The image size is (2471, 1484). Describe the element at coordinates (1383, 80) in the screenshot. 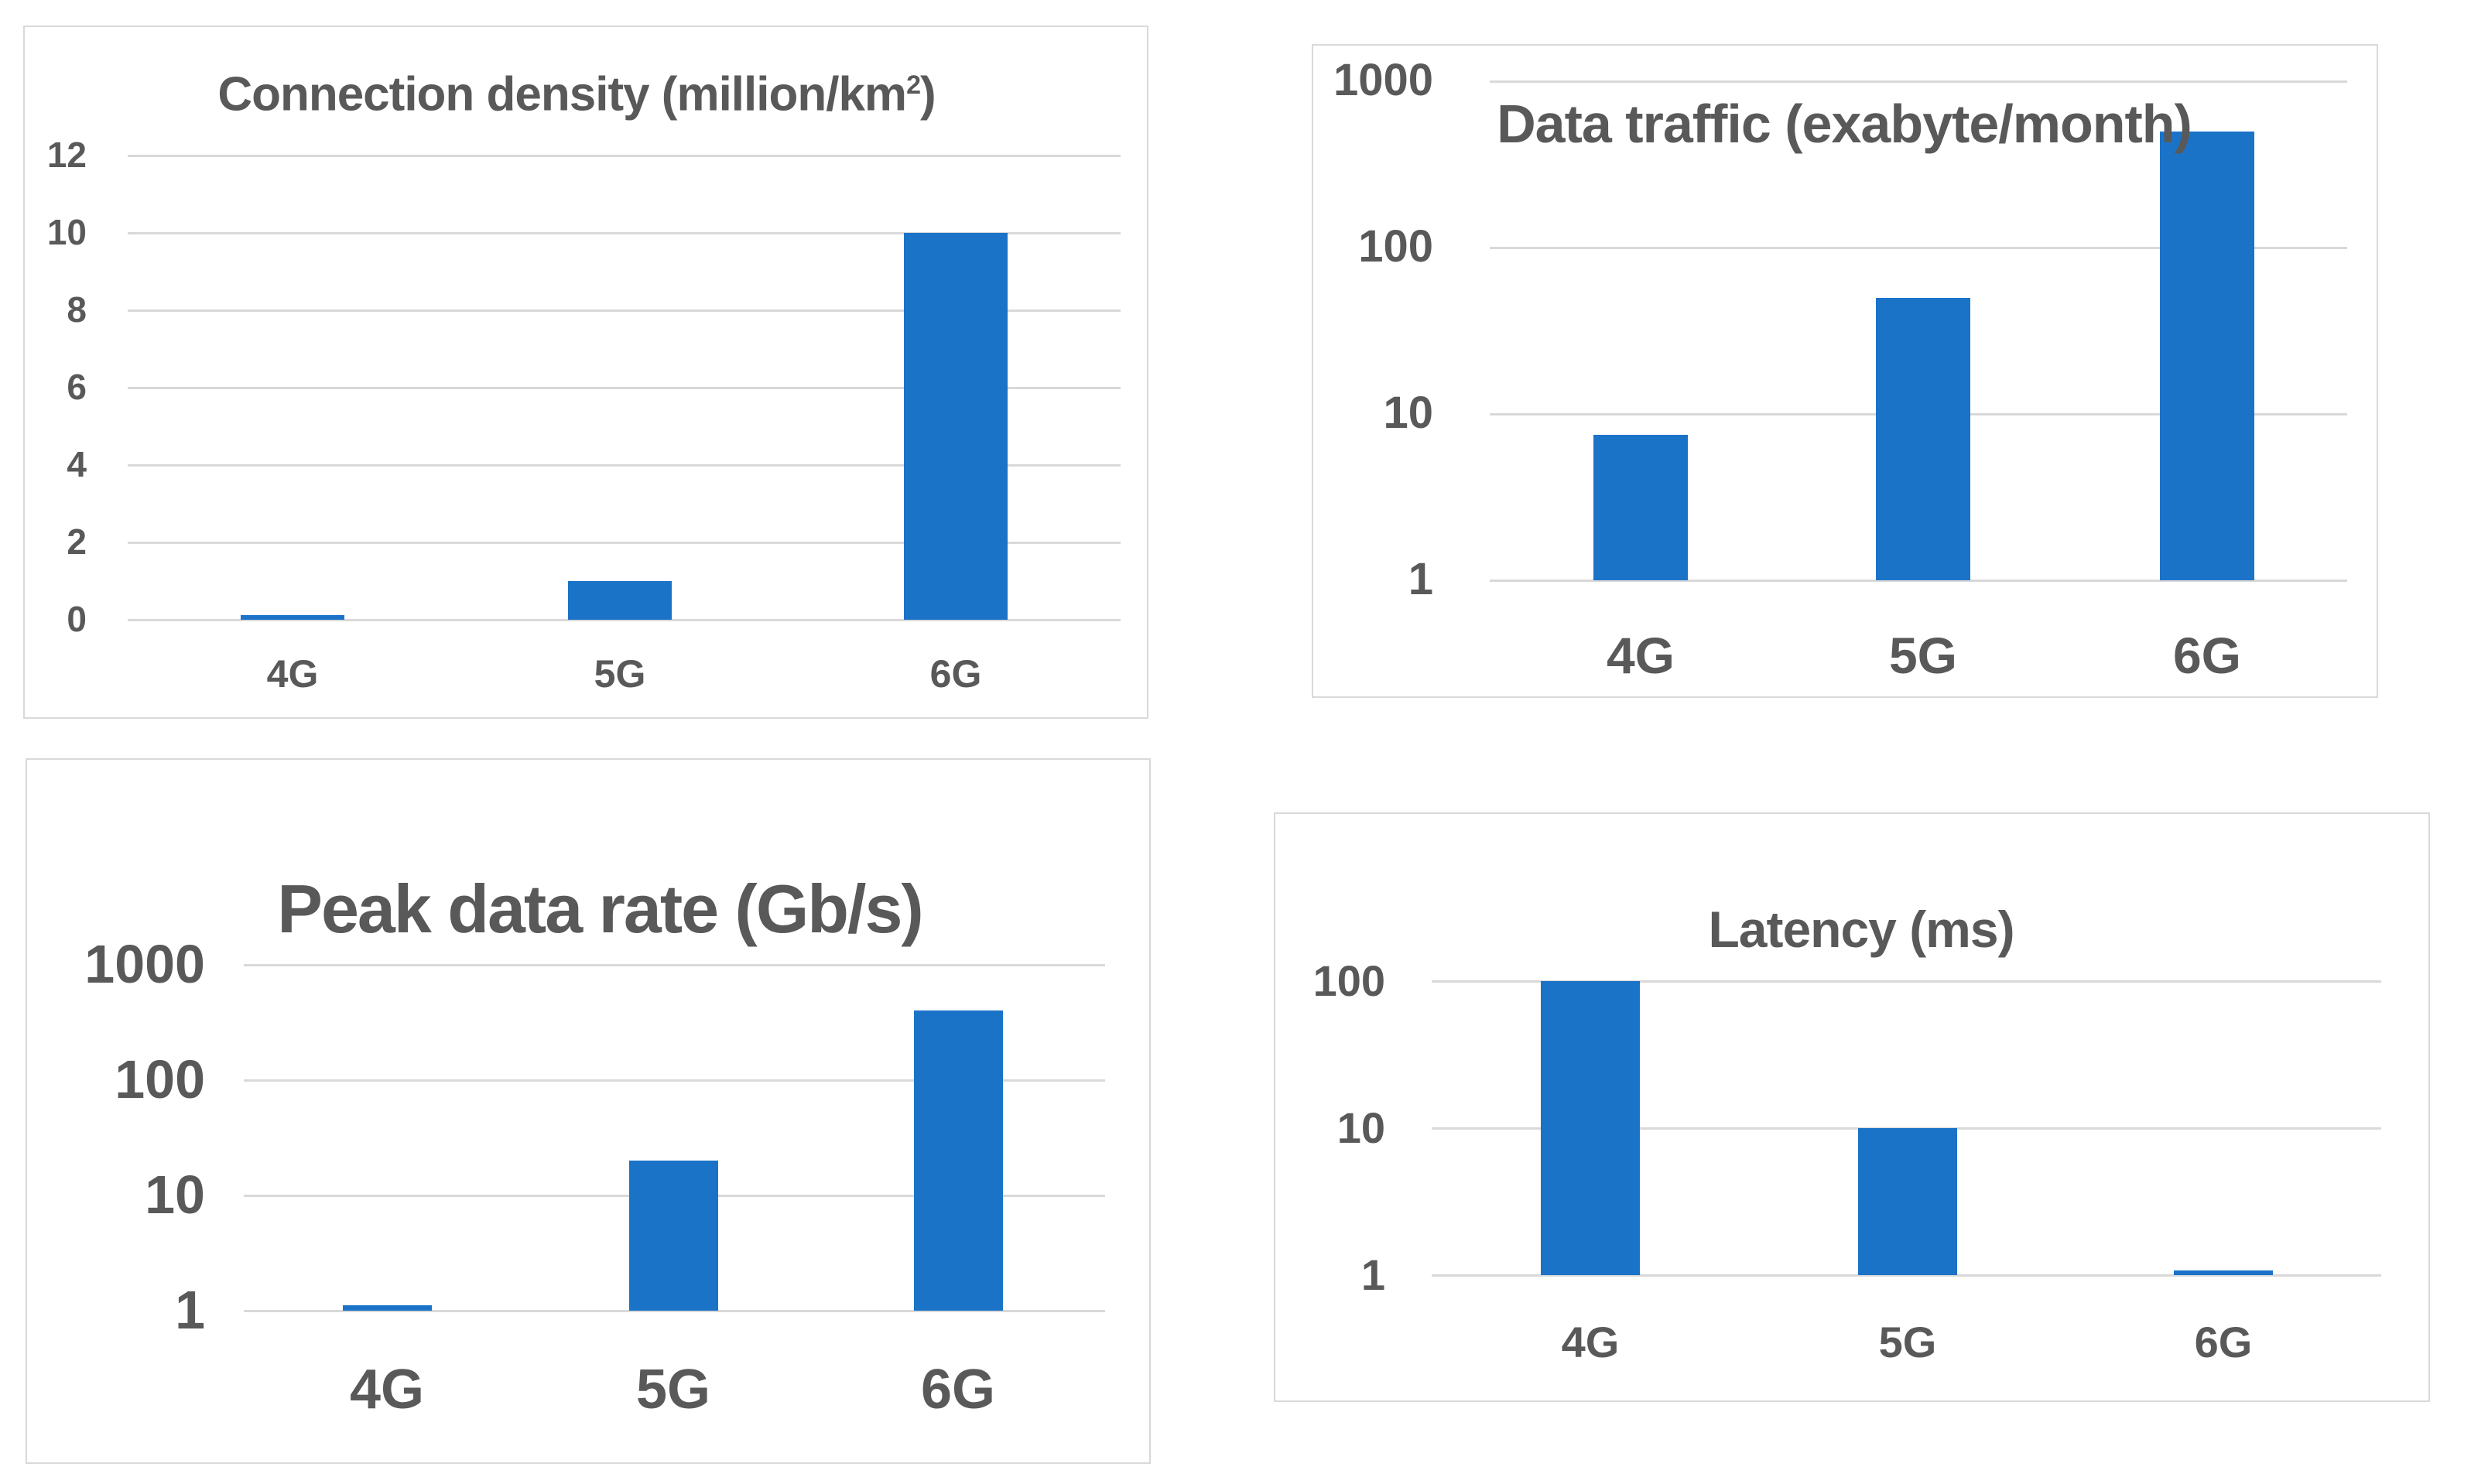

I see `data-traffic-y-axis-label-1000: 1000` at that location.